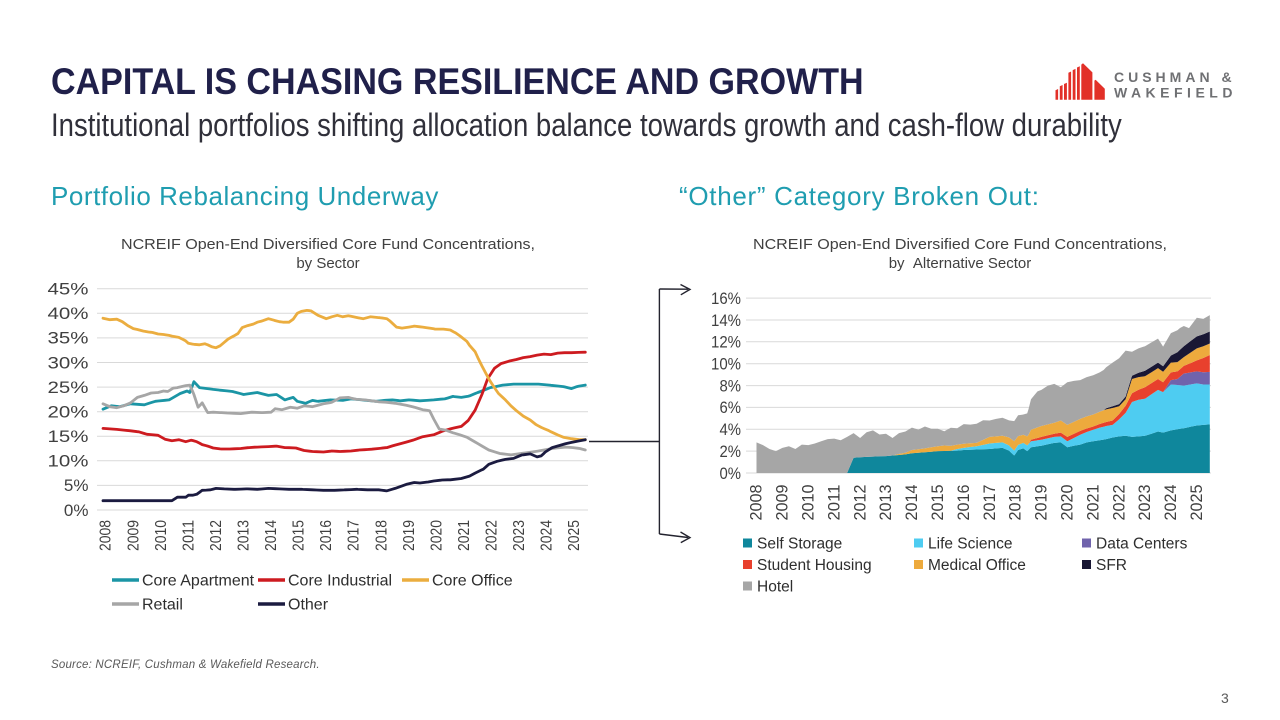 The width and height of the screenshot is (1280, 720). I want to click on svg-text: Medical Office, so click(977, 565).